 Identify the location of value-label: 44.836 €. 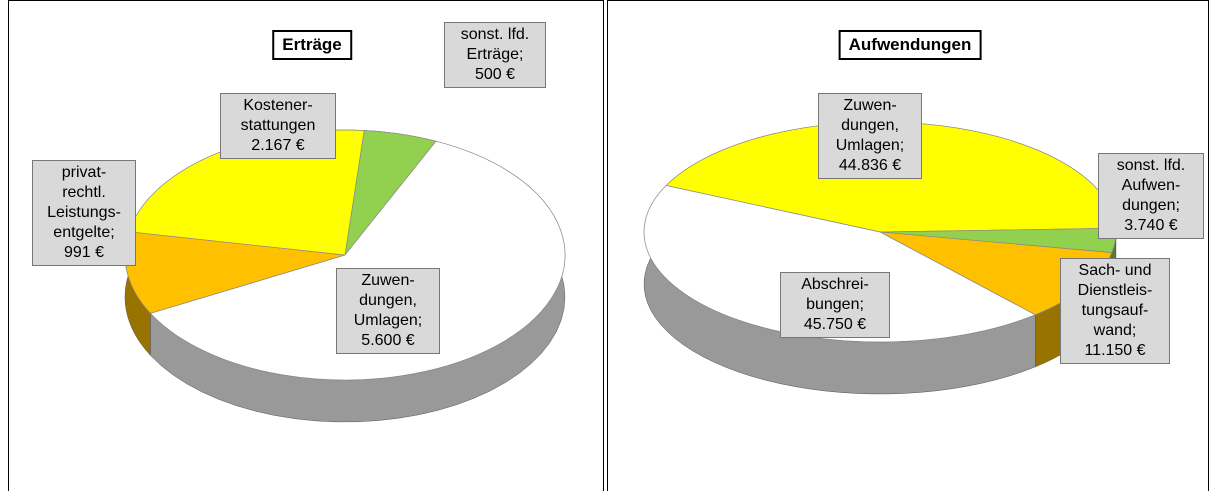
(870, 165).